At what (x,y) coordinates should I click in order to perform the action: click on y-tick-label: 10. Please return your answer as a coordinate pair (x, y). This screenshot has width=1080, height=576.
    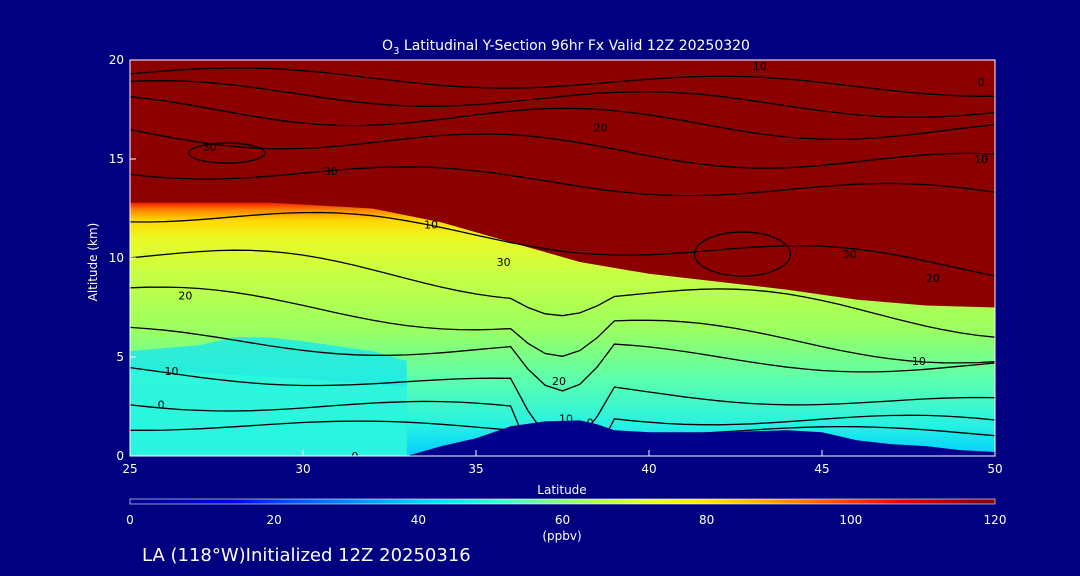
    Looking at the image, I should click on (116, 258).